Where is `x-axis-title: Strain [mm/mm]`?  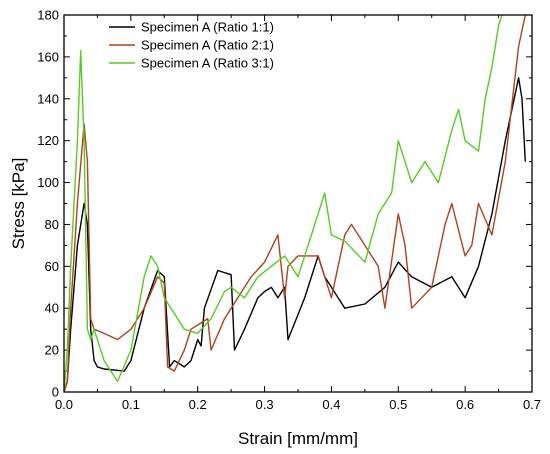 x-axis-title: Strain [mm/mm] is located at coordinates (298, 438).